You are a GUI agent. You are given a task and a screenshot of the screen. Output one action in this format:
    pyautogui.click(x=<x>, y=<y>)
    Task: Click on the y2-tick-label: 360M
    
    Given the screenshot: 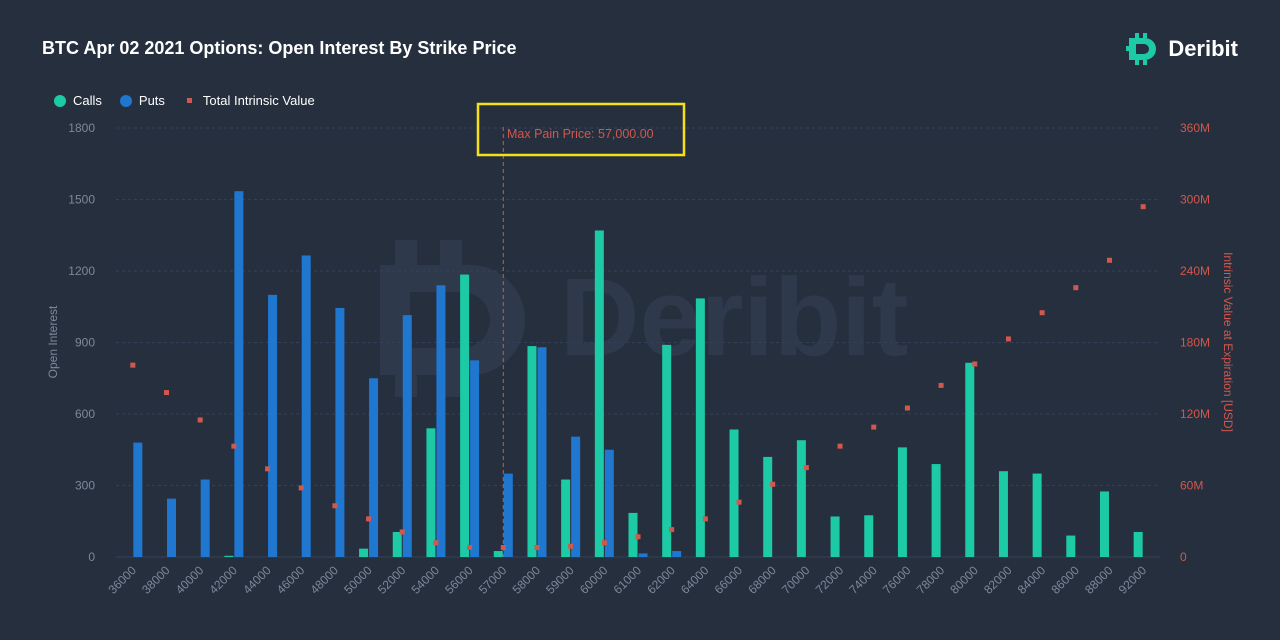 What is the action you would take?
    pyautogui.click(x=1195, y=128)
    